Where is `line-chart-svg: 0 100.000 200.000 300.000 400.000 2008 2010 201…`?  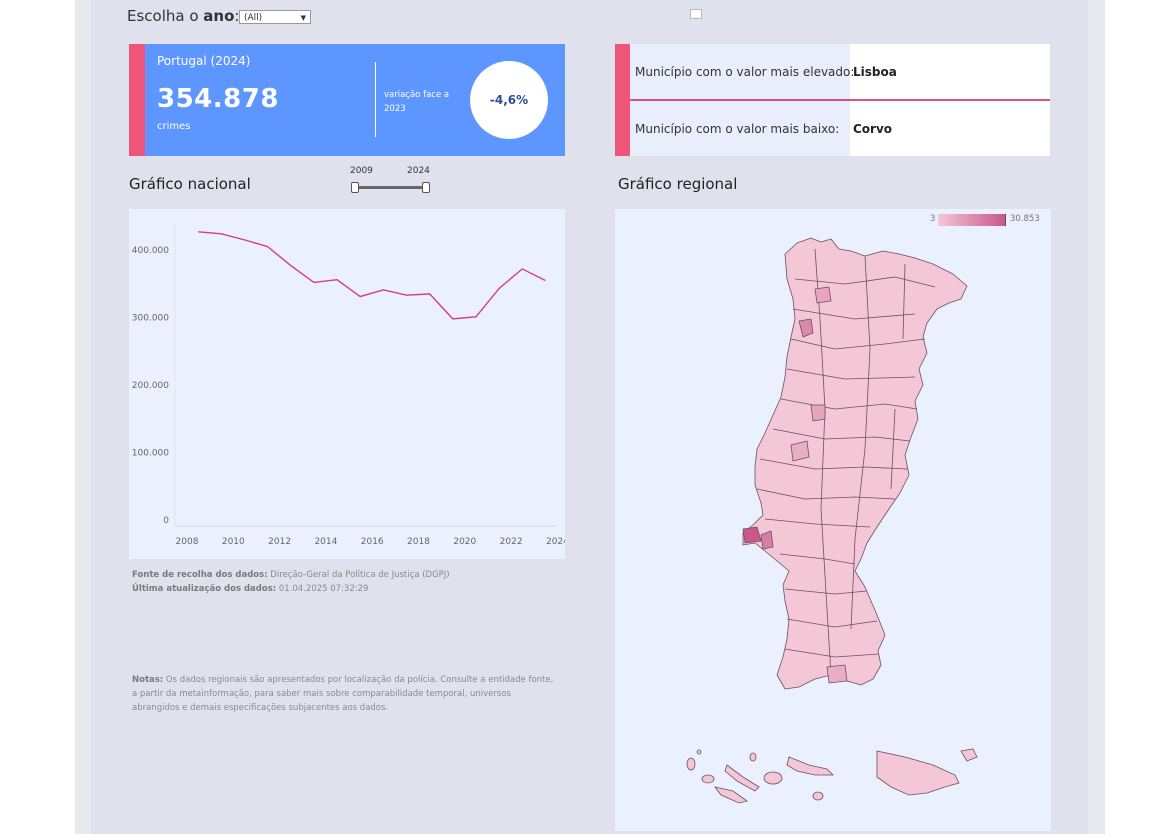
line-chart-svg: 0 100.000 200.000 300.000 400.000 2008 2010 201… is located at coordinates (350, 385).